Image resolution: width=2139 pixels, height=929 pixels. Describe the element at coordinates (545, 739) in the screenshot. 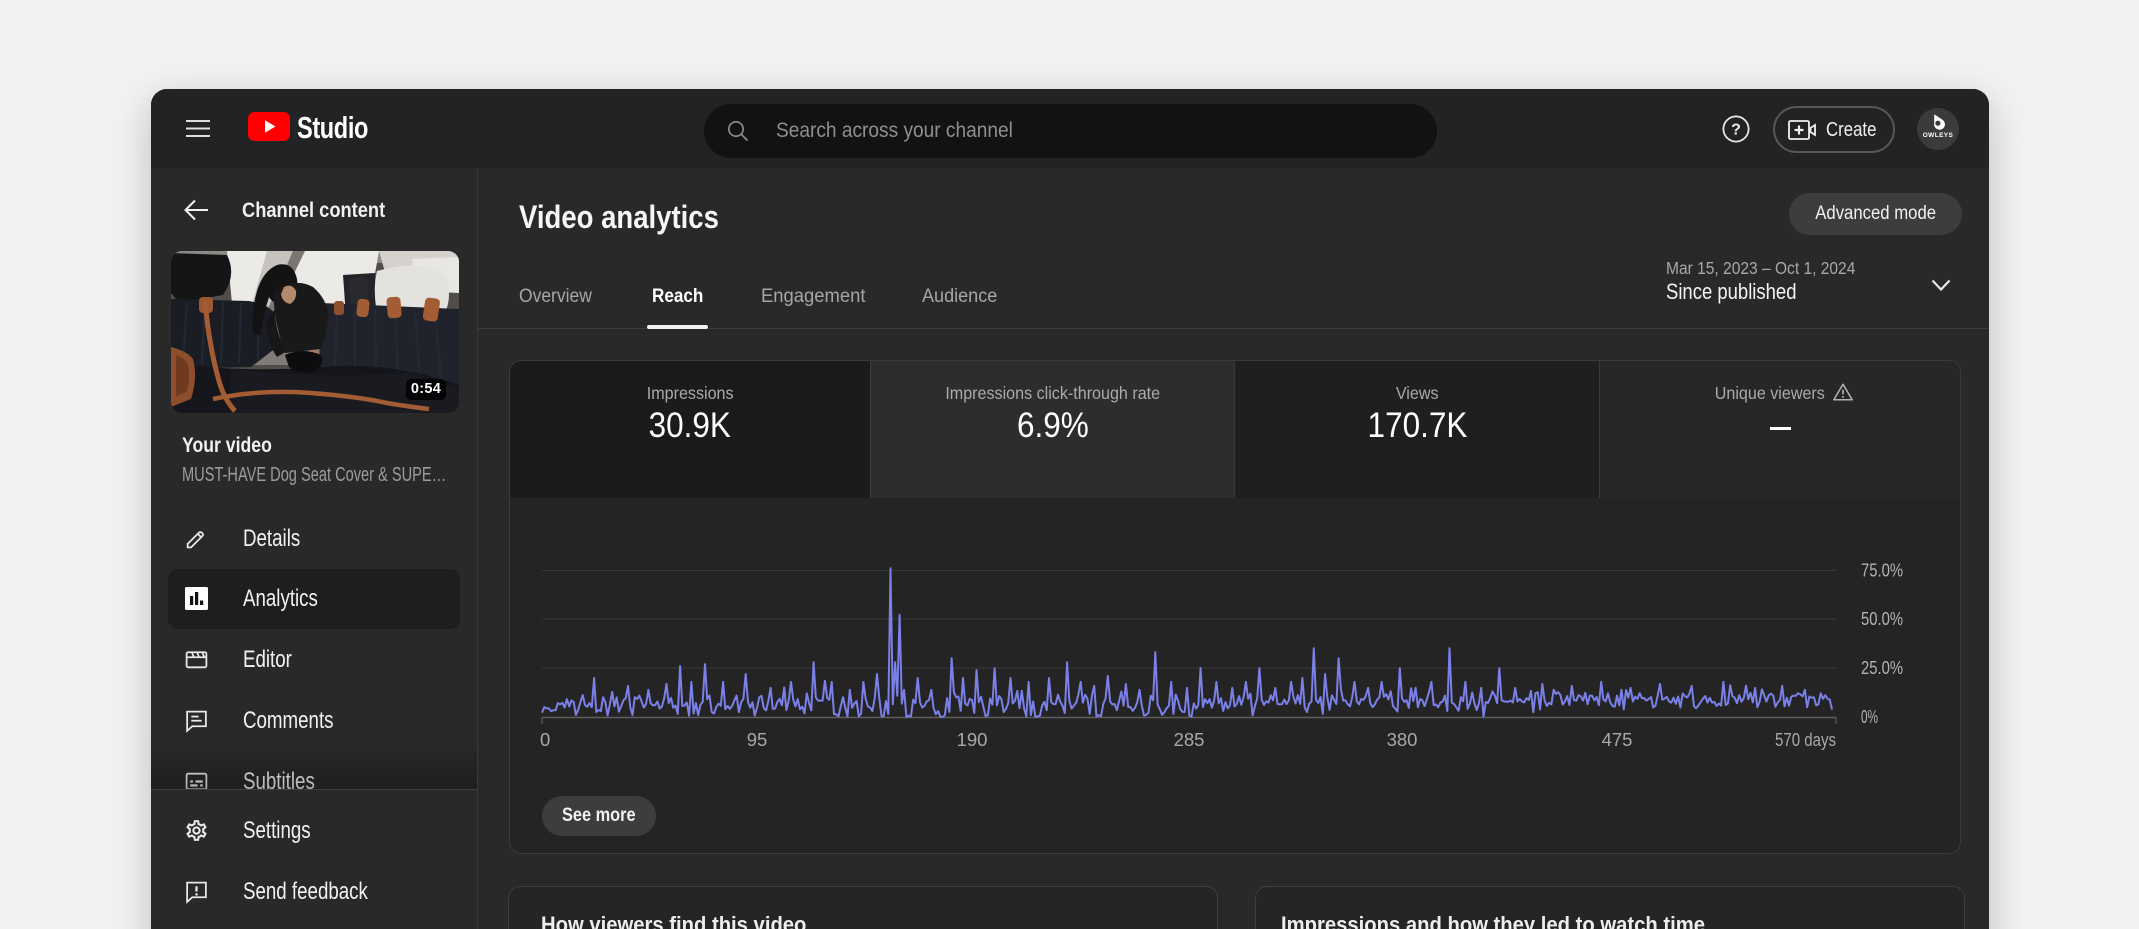

I see `svg-text: 0` at that location.